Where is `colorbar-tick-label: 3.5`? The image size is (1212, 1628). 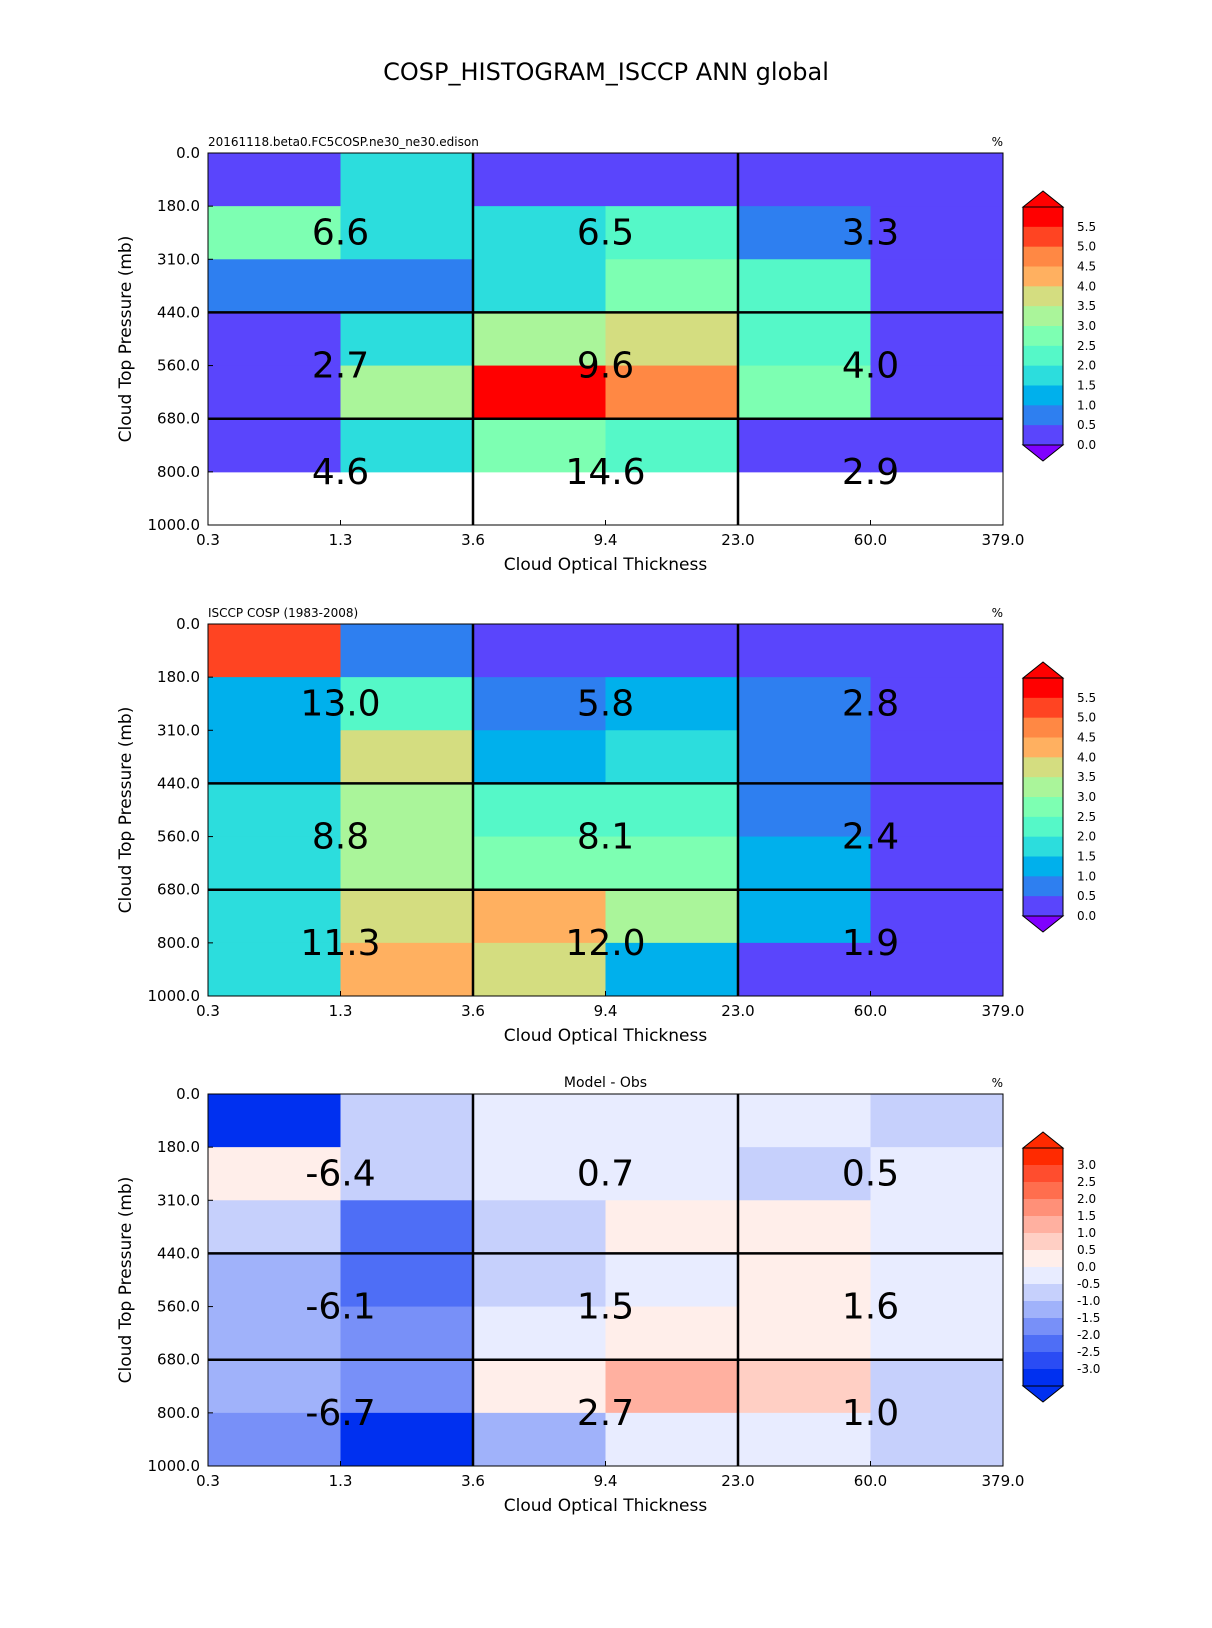 colorbar-tick-label: 3.5 is located at coordinates (1086, 306).